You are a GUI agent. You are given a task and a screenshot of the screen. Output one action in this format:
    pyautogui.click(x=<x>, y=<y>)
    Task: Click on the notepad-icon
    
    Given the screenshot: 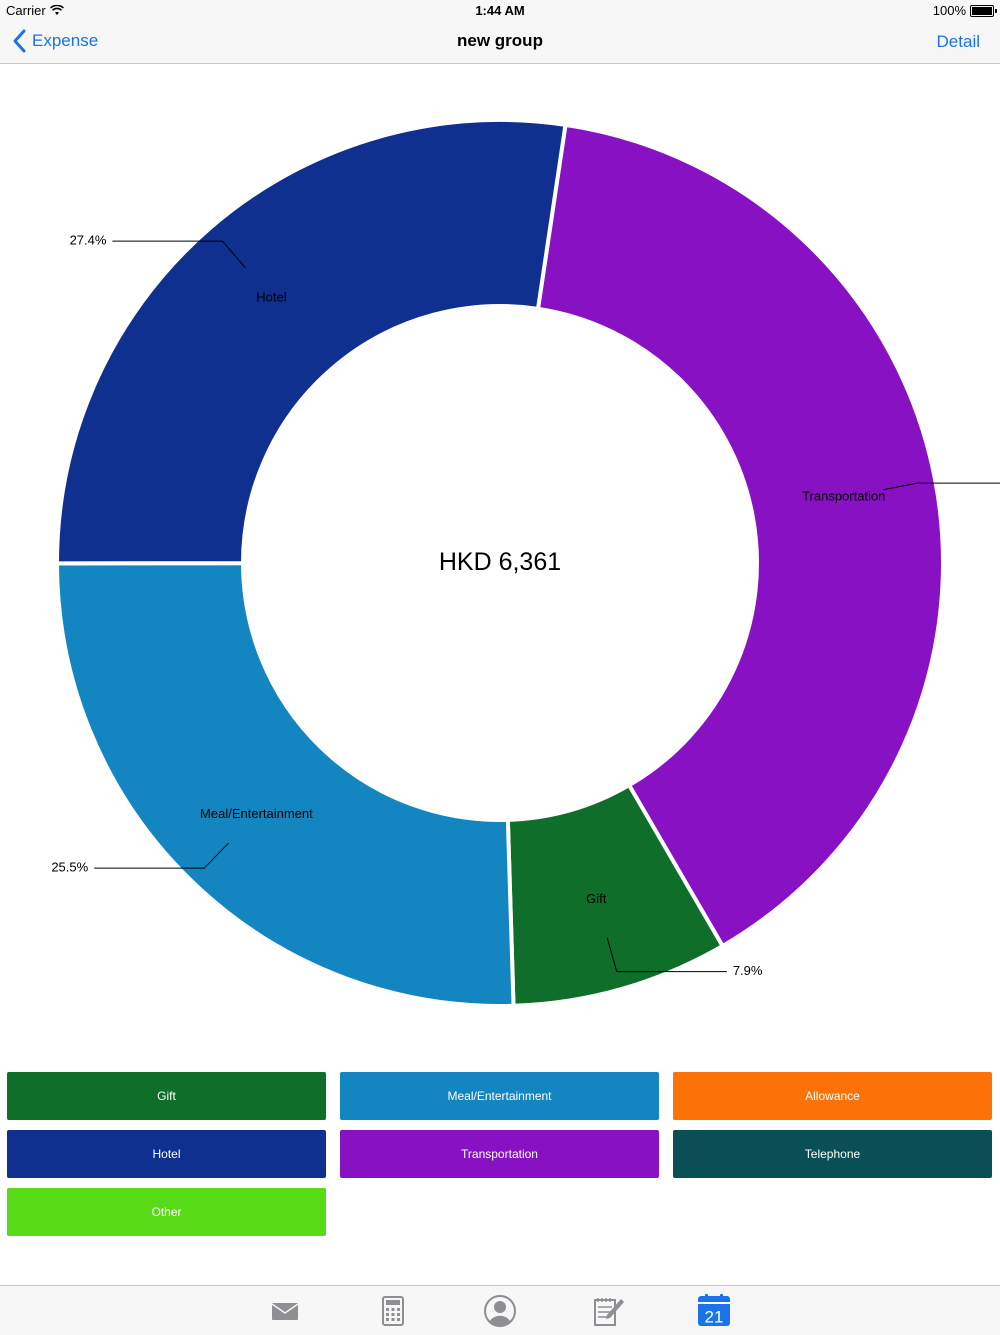 What is the action you would take?
    pyautogui.click(x=609, y=1312)
    